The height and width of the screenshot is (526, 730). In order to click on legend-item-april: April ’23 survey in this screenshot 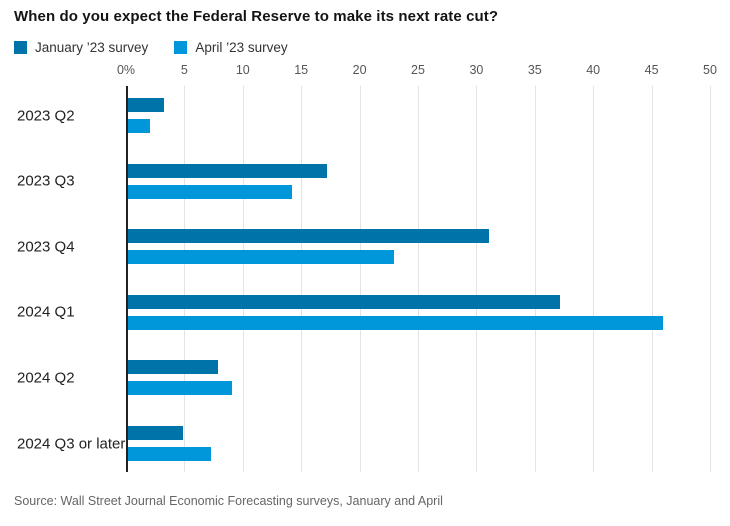, I will do `click(231, 47)`.